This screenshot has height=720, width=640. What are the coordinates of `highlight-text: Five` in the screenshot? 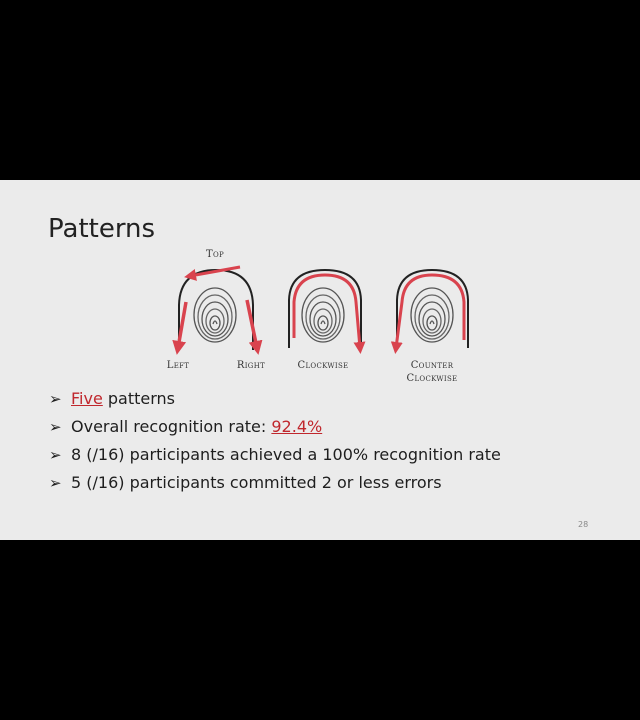 It's located at (87, 398).